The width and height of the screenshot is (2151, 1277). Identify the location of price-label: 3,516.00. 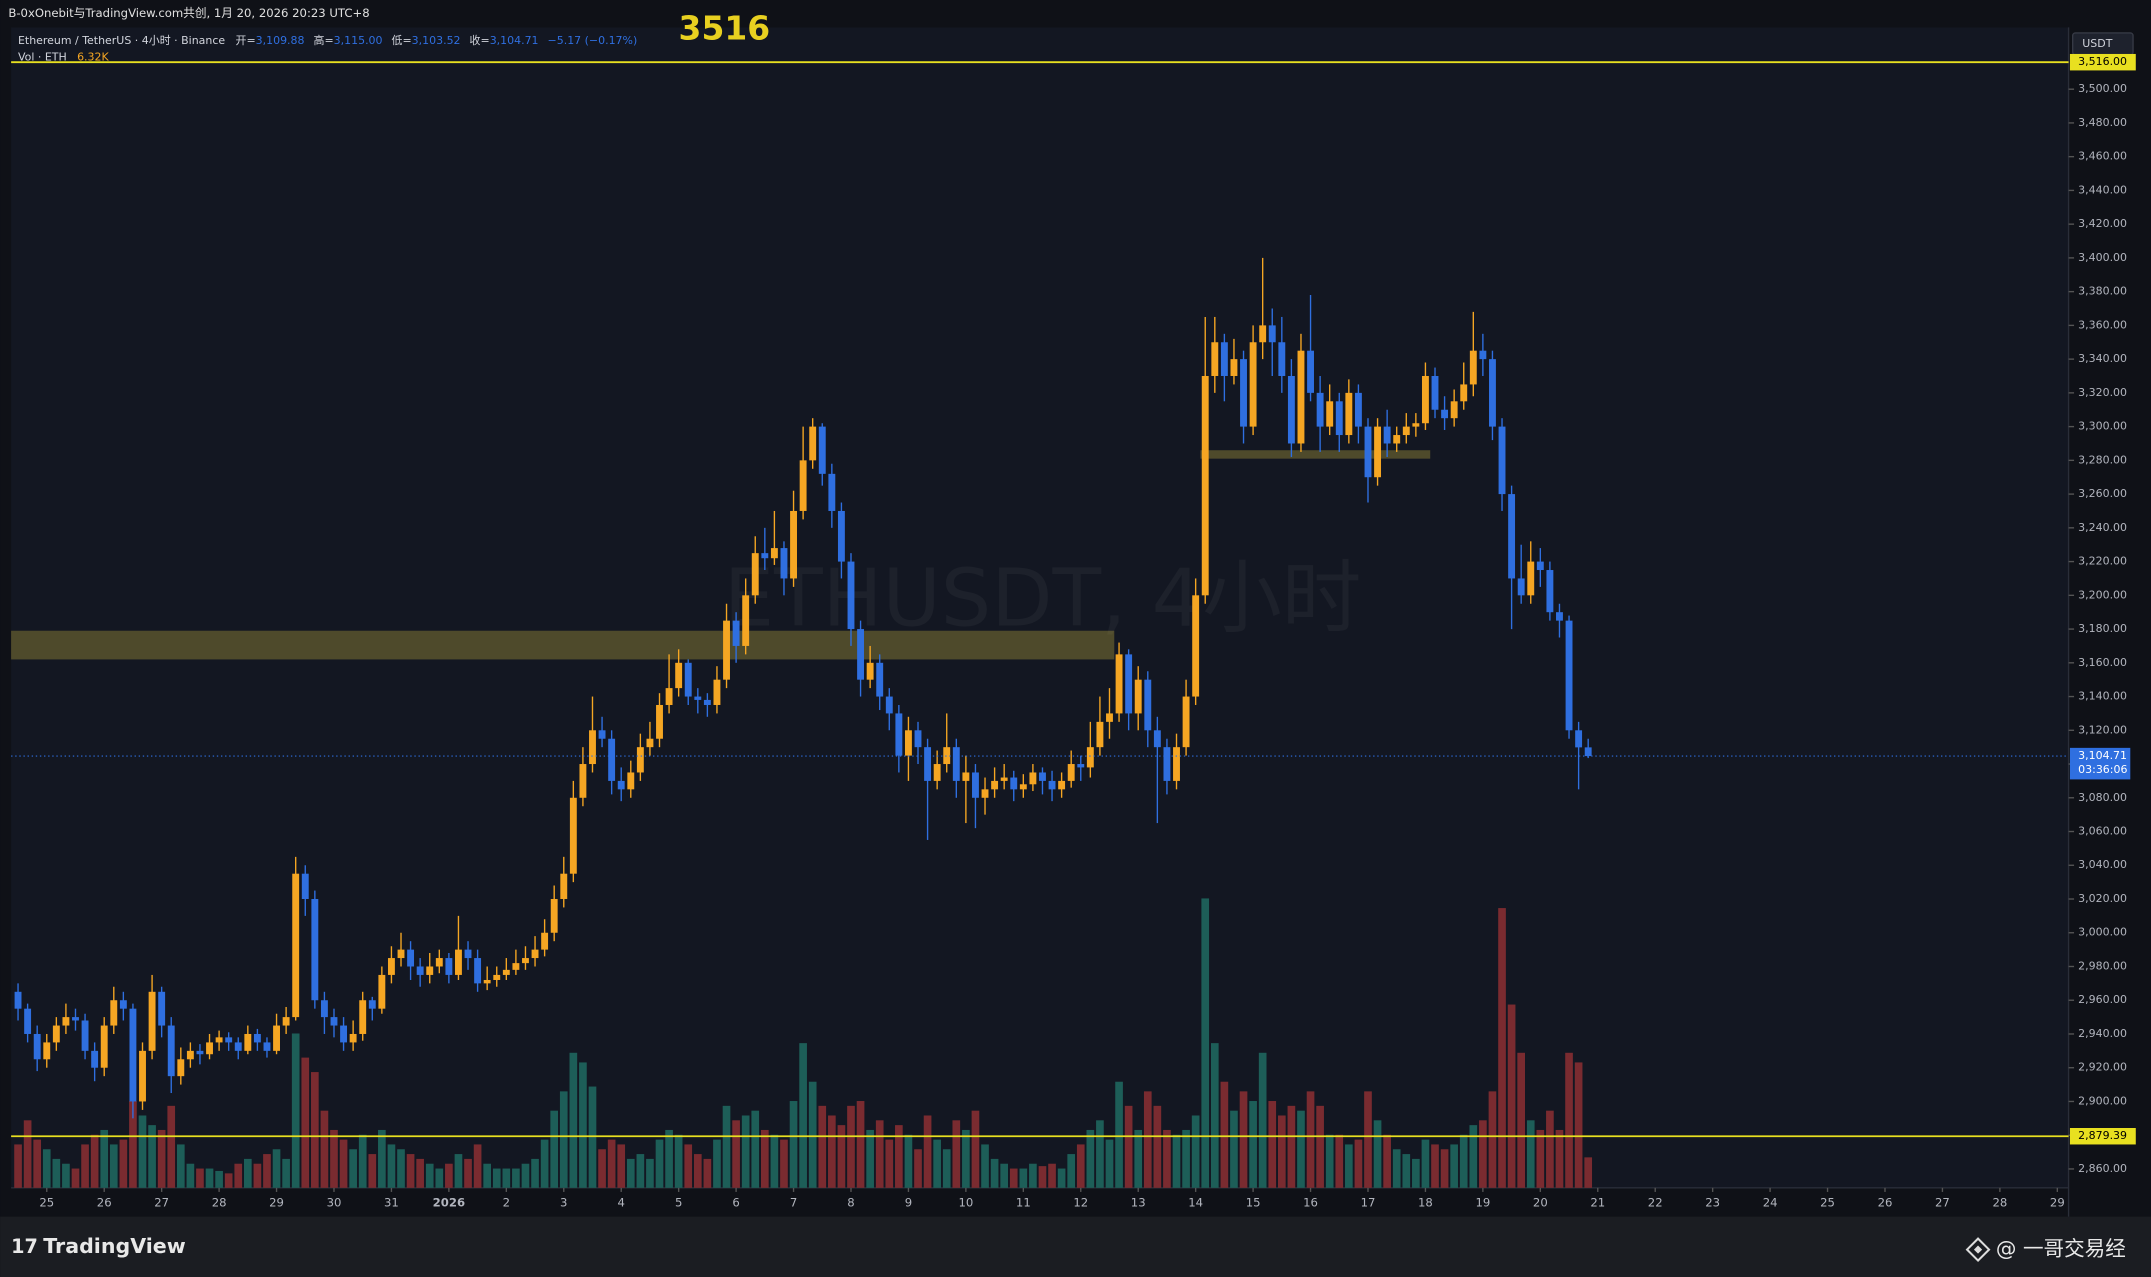
(2102, 61).